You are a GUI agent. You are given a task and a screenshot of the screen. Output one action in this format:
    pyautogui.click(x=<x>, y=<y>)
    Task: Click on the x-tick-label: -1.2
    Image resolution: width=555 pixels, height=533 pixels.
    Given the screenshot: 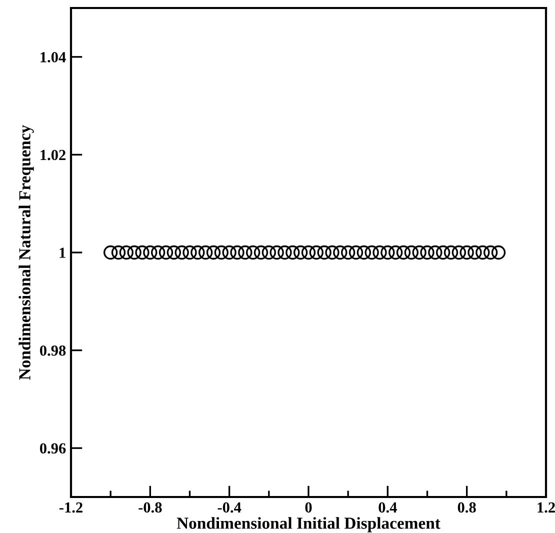 What is the action you would take?
    pyautogui.click(x=70, y=507)
    